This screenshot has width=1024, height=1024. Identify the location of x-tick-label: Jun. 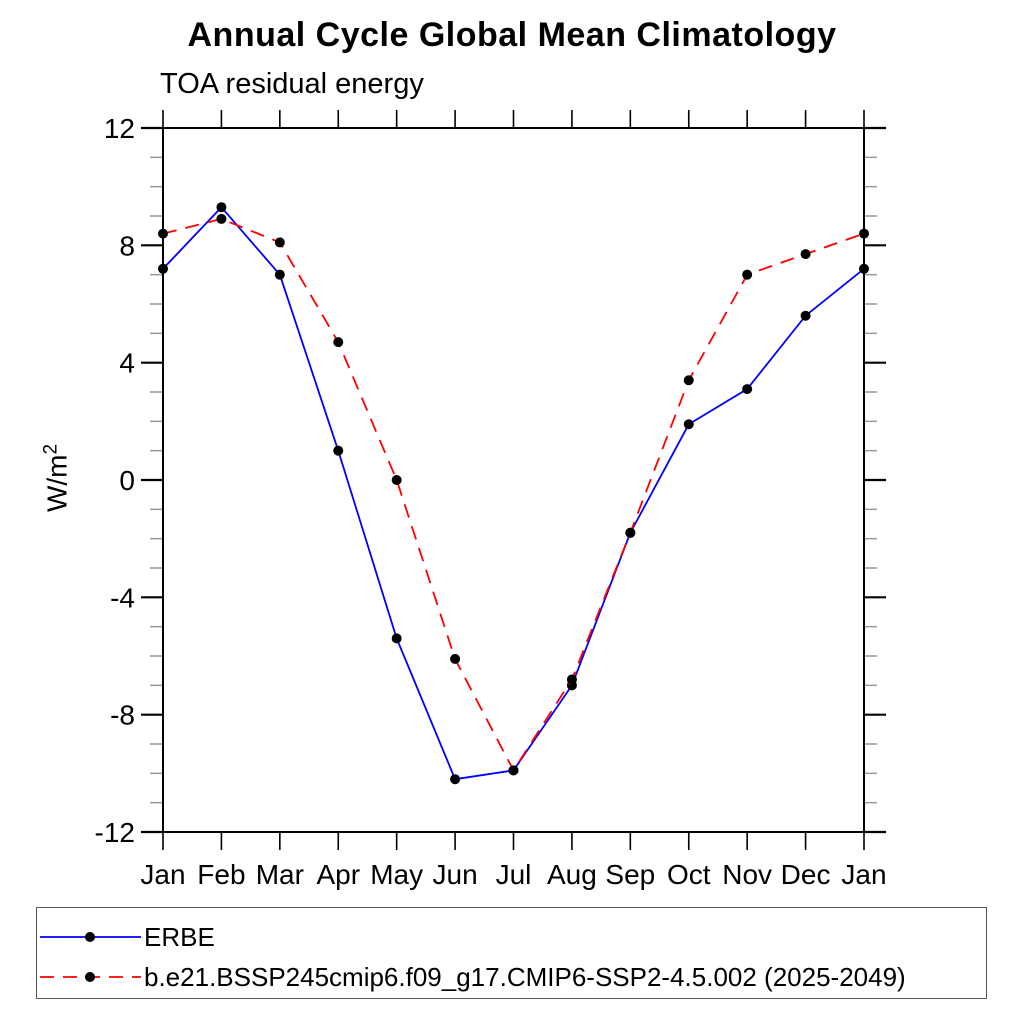
(455, 874).